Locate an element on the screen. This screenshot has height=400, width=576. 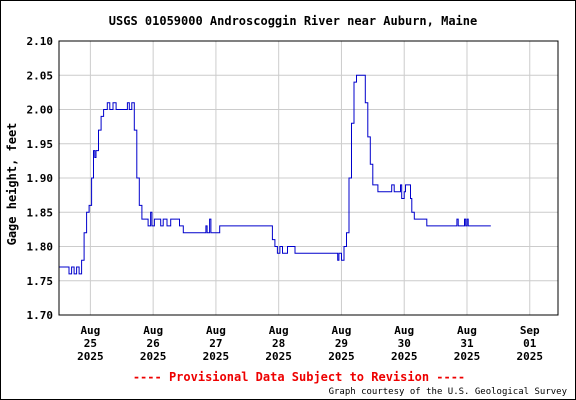
y-axis-label: Gage height, feet is located at coordinates (12, 184).